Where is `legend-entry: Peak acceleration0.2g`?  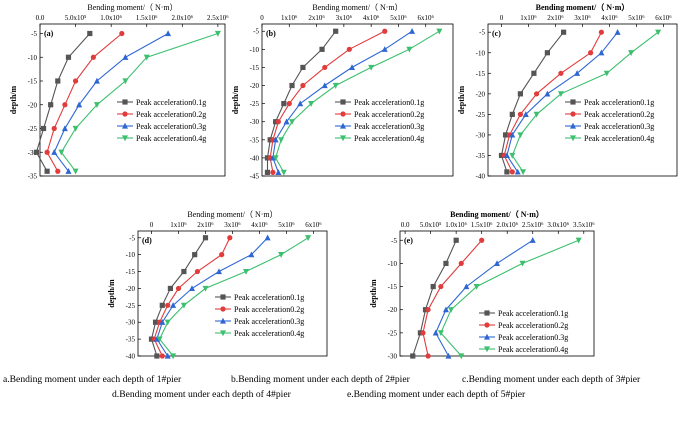 legend-entry: Peak acceleration0.2g is located at coordinates (619, 114).